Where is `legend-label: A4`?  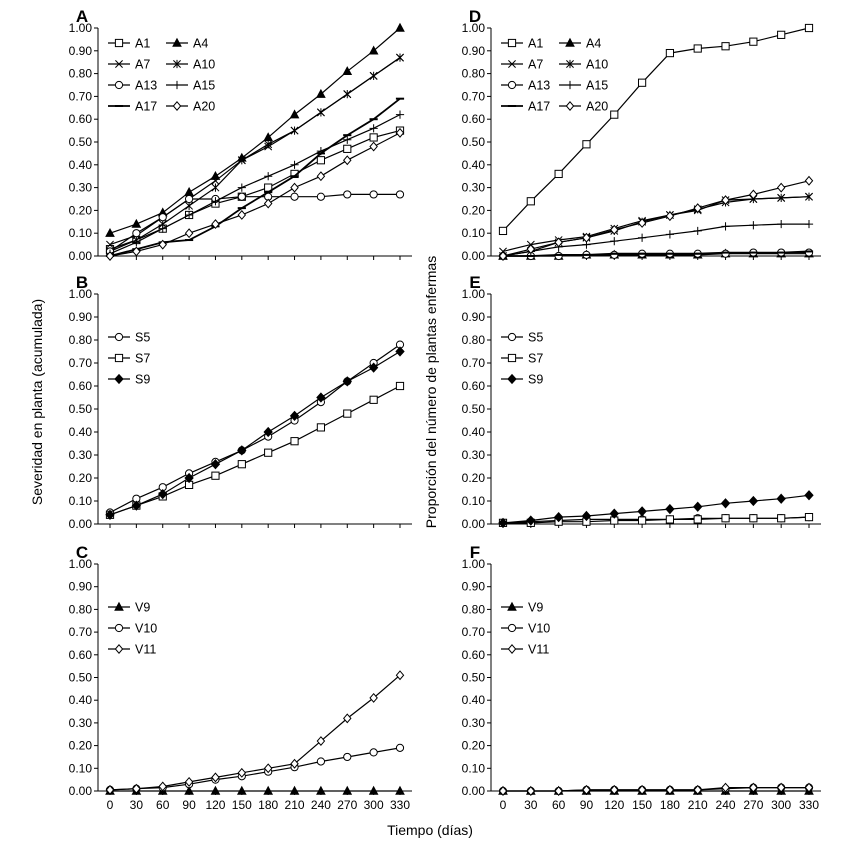 legend-label: A4 is located at coordinates (593, 44).